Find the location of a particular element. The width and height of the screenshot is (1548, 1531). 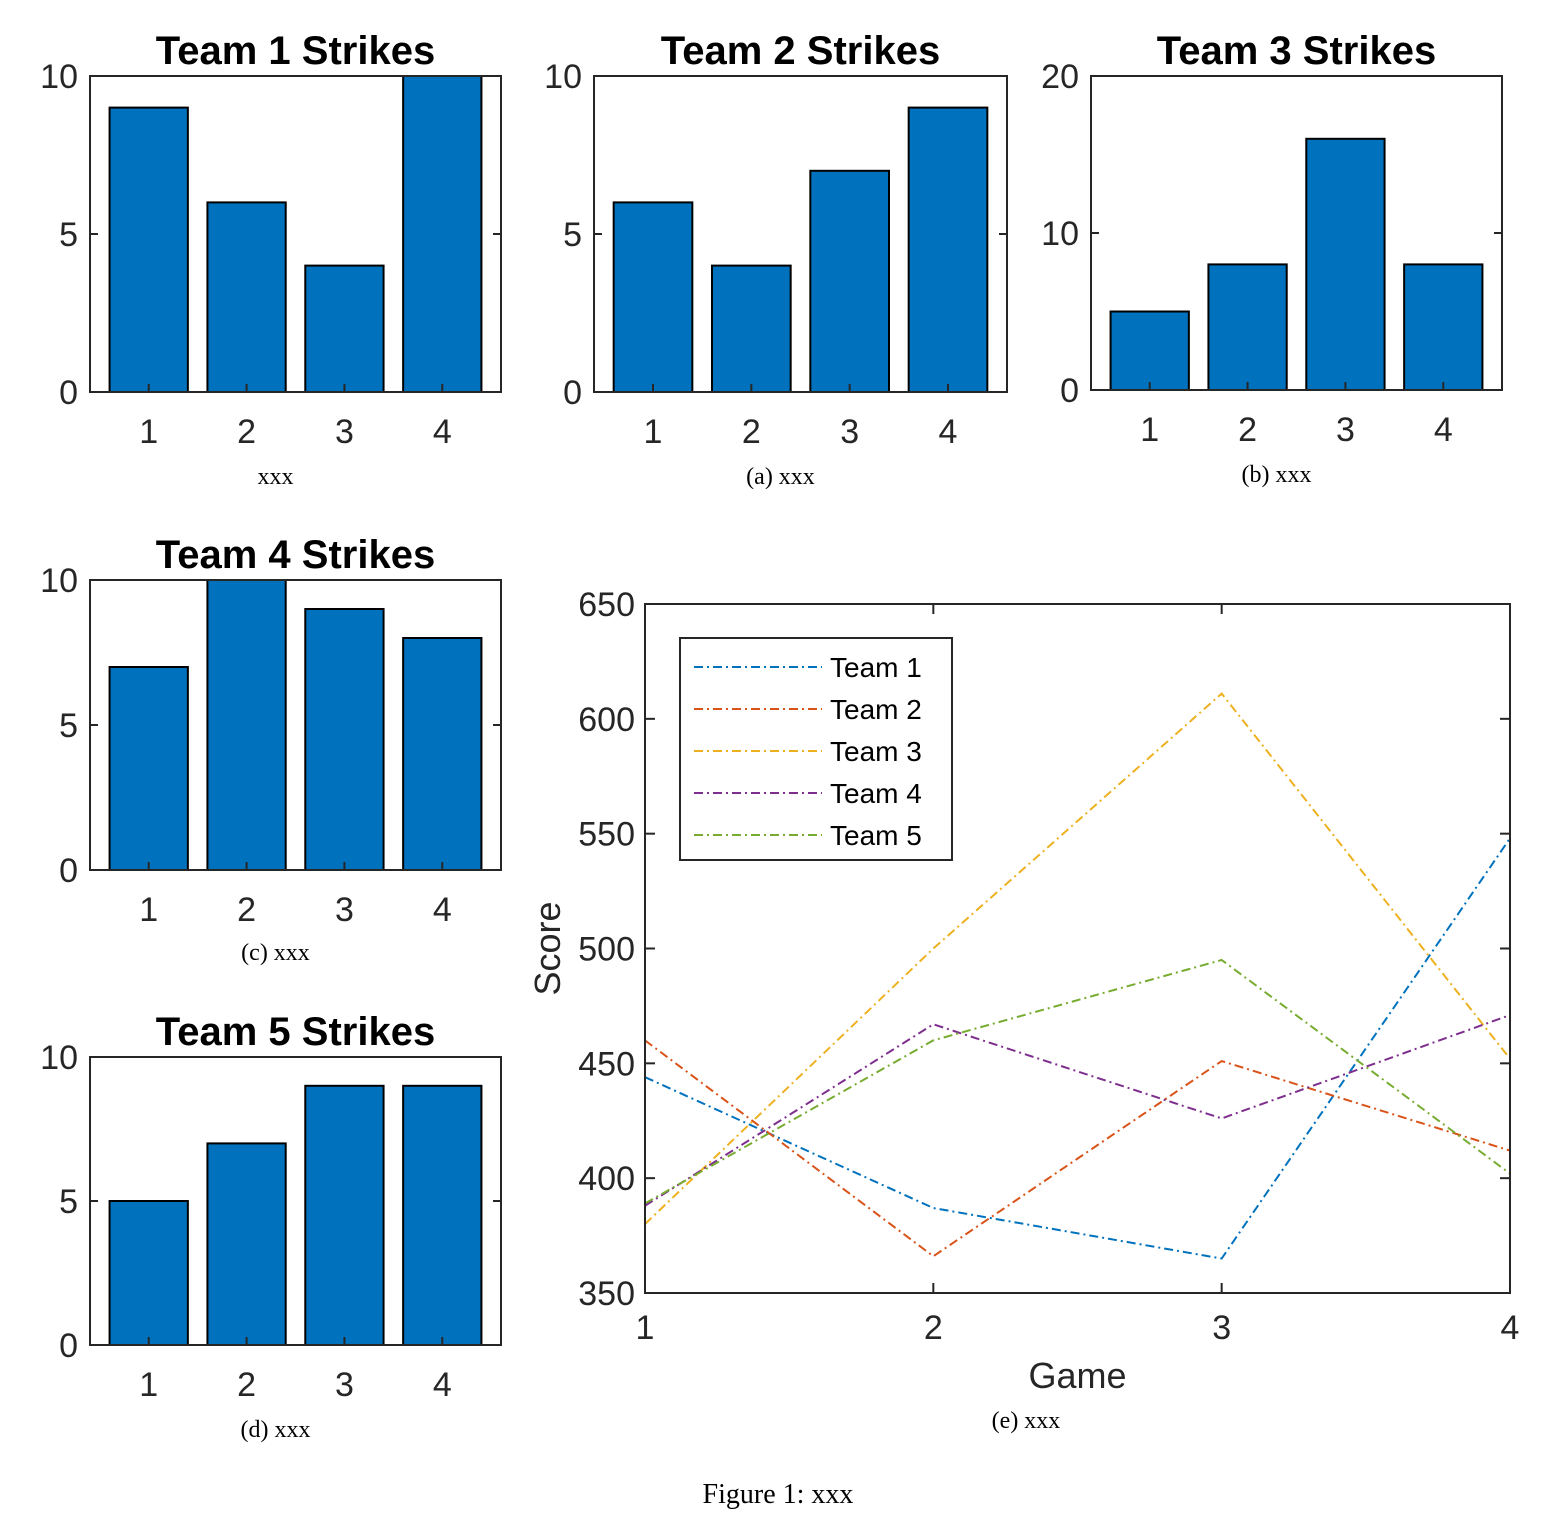

bar-chart-team-3: Team 3 Strikes 0 10 20 1 2 3 4 (b) xxx is located at coordinates (1272, 258).